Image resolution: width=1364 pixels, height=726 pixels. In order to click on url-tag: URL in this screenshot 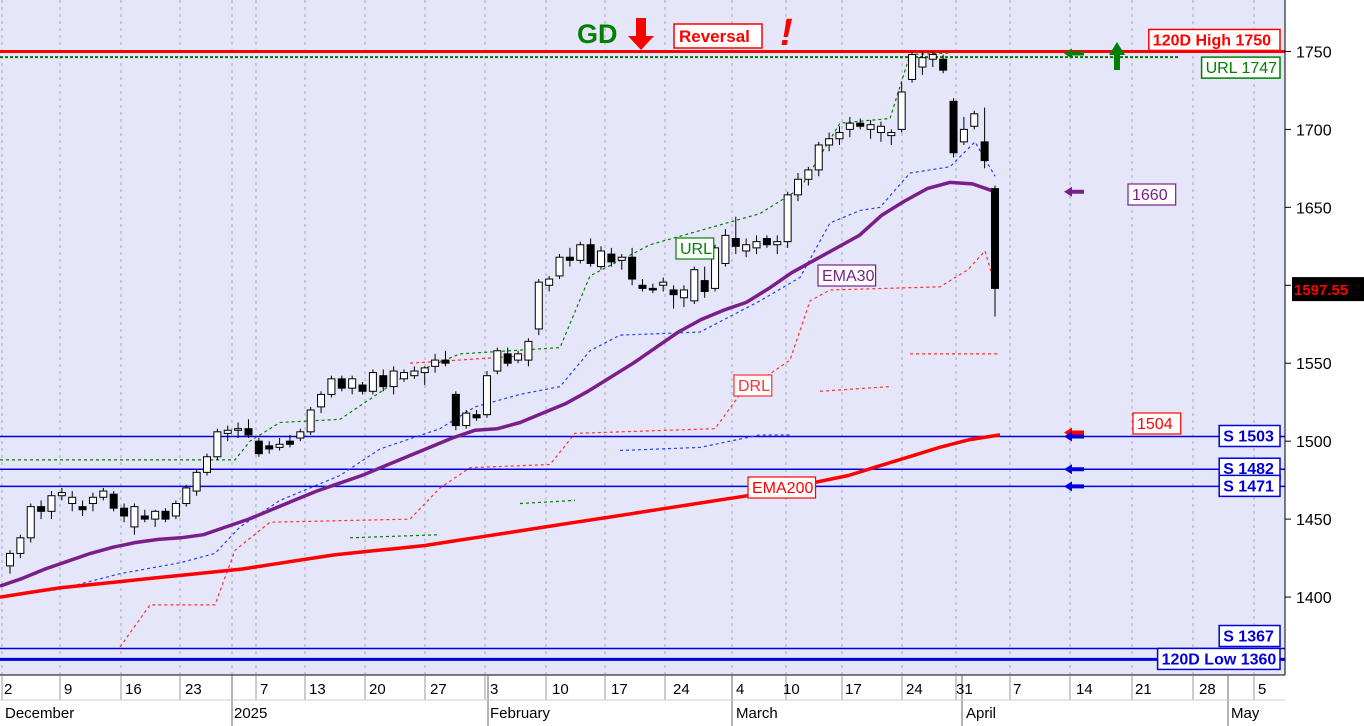, I will do `click(696, 249)`.